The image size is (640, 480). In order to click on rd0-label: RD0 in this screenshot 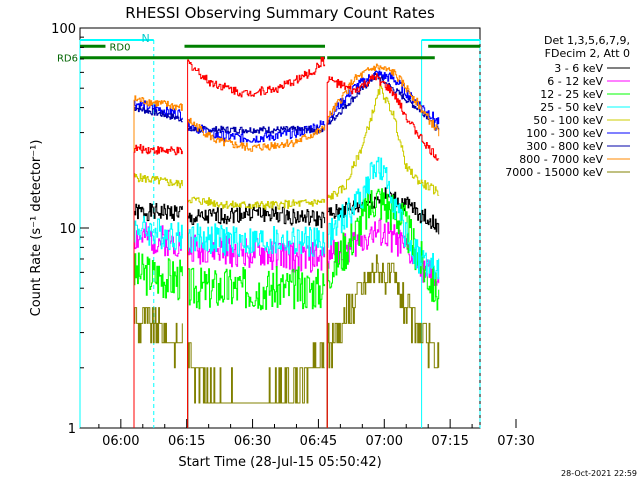, I will do `click(119, 47)`.